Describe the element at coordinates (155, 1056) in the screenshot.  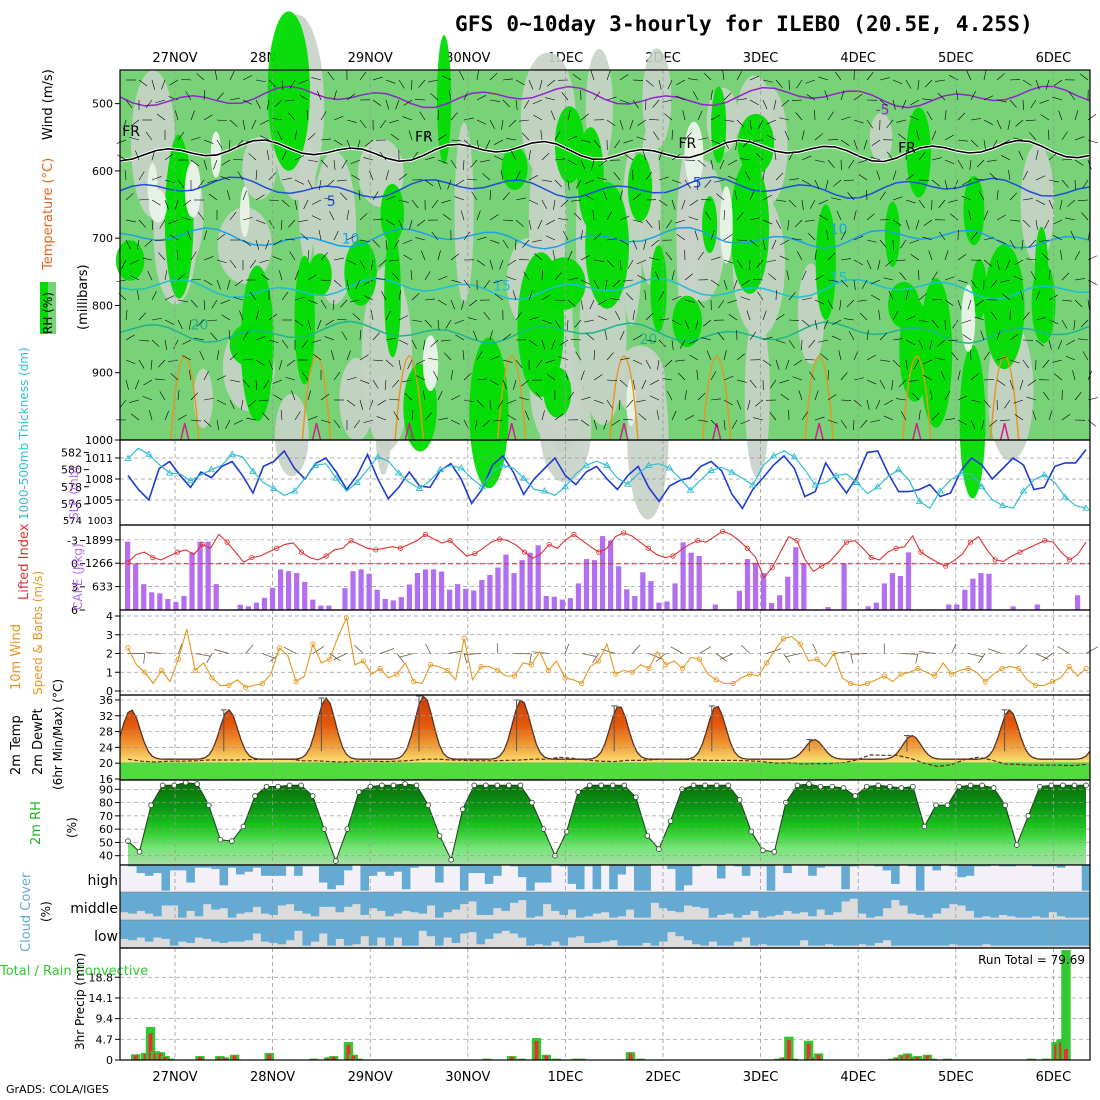
I see `precip-convective-bar` at that location.